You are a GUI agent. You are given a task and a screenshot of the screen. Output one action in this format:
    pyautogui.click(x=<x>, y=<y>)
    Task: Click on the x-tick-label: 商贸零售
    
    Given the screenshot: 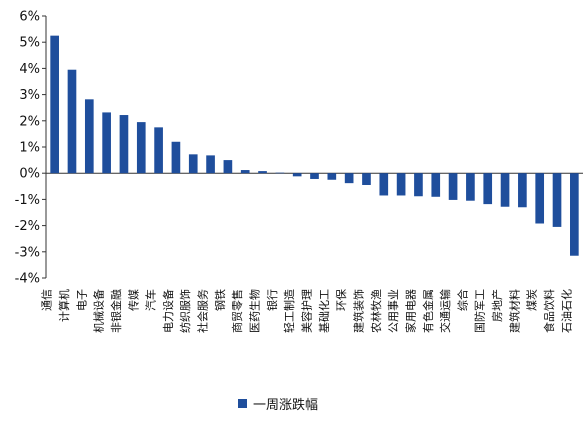 What is the action you would take?
    pyautogui.click(x=237, y=311)
    